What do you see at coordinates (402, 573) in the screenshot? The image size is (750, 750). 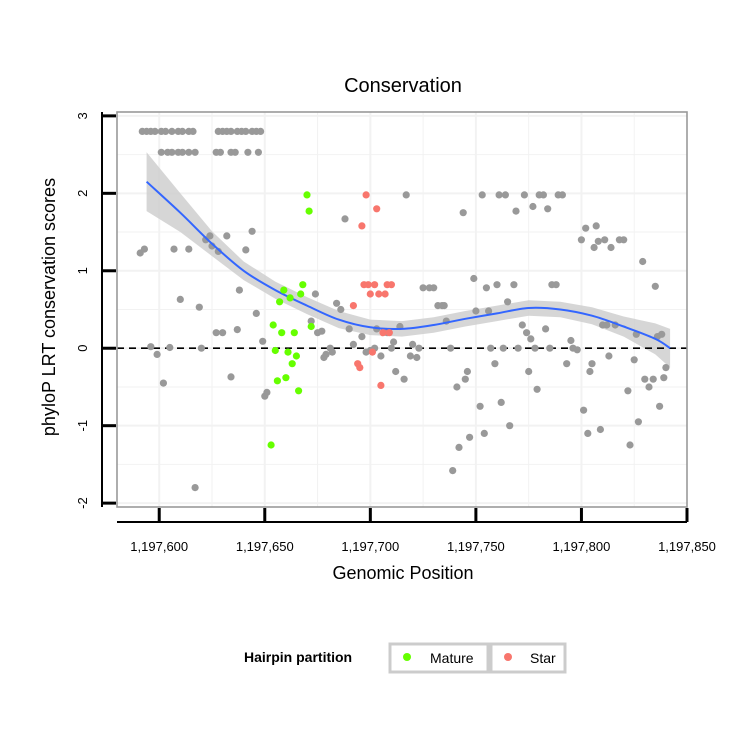 I see `x-axis-label: Genomic Position` at bounding box center [402, 573].